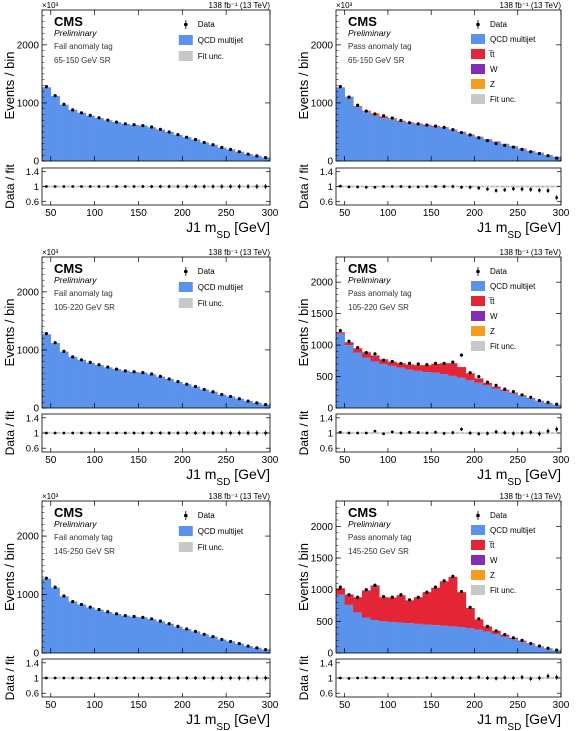  What do you see at coordinates (138, 213) in the screenshot?
I see `x-tick-label: 150` at bounding box center [138, 213].